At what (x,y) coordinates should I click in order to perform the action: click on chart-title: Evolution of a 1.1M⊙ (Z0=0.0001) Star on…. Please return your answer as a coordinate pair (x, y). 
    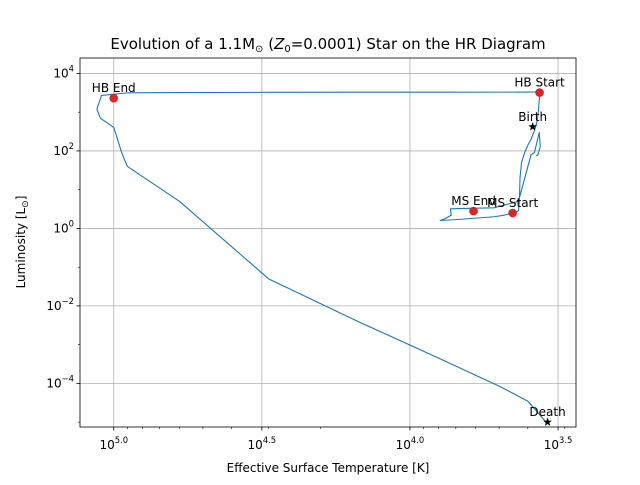
    Looking at the image, I should click on (327, 45).